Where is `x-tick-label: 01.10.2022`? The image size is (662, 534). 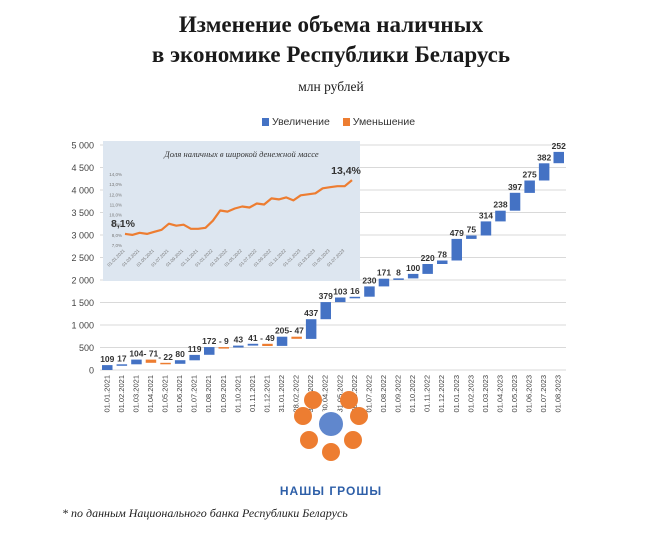
x-tick-label: 01.10.2022 is located at coordinates (412, 394).